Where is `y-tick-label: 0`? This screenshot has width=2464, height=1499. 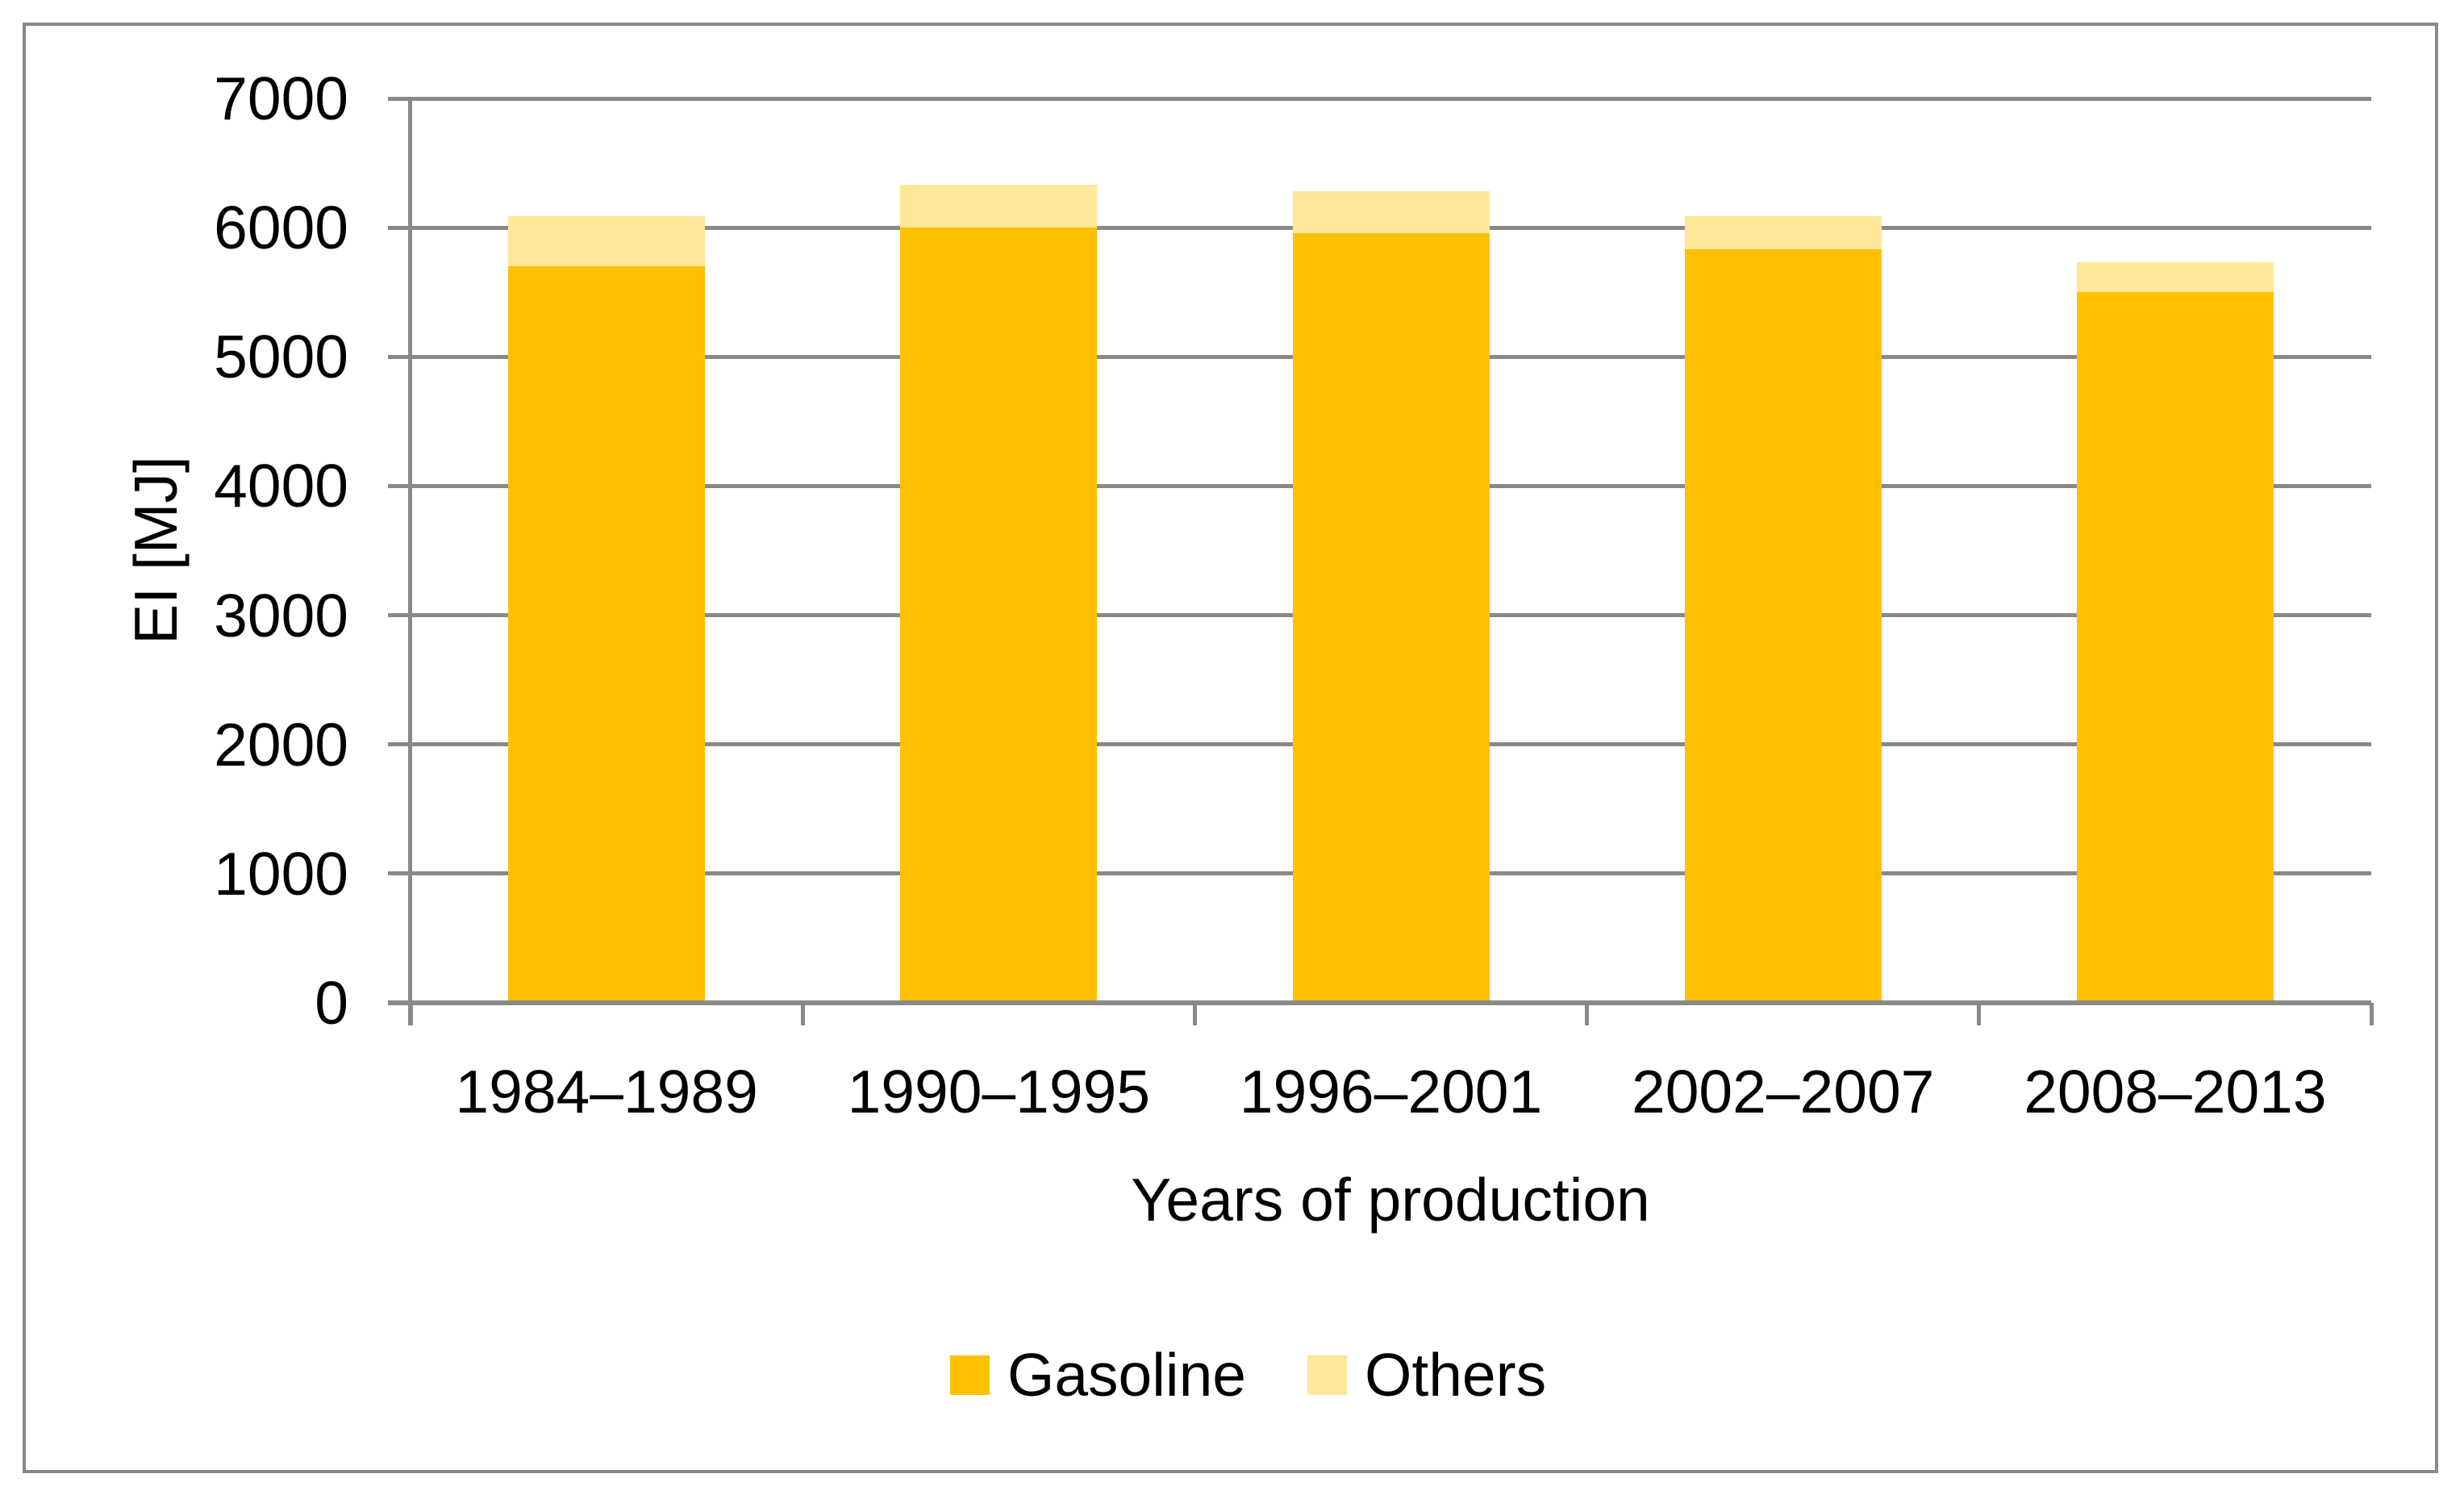 y-tick-label: 0 is located at coordinates (331, 1003).